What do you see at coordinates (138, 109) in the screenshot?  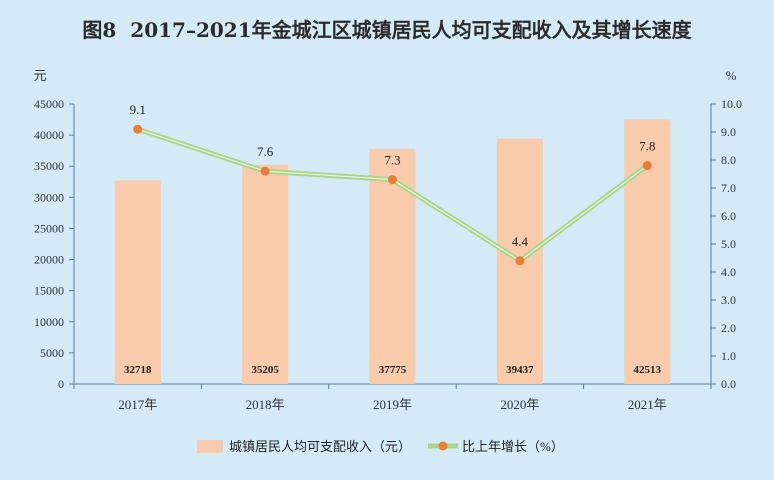 I see `growth-data-label: 9.1` at bounding box center [138, 109].